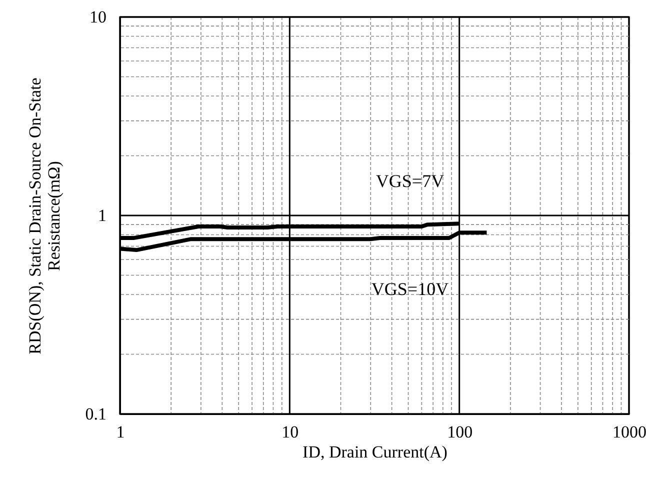 The height and width of the screenshot is (493, 646). What do you see at coordinates (410, 181) in the screenshot?
I see `annotation: VGS=7V` at bounding box center [410, 181].